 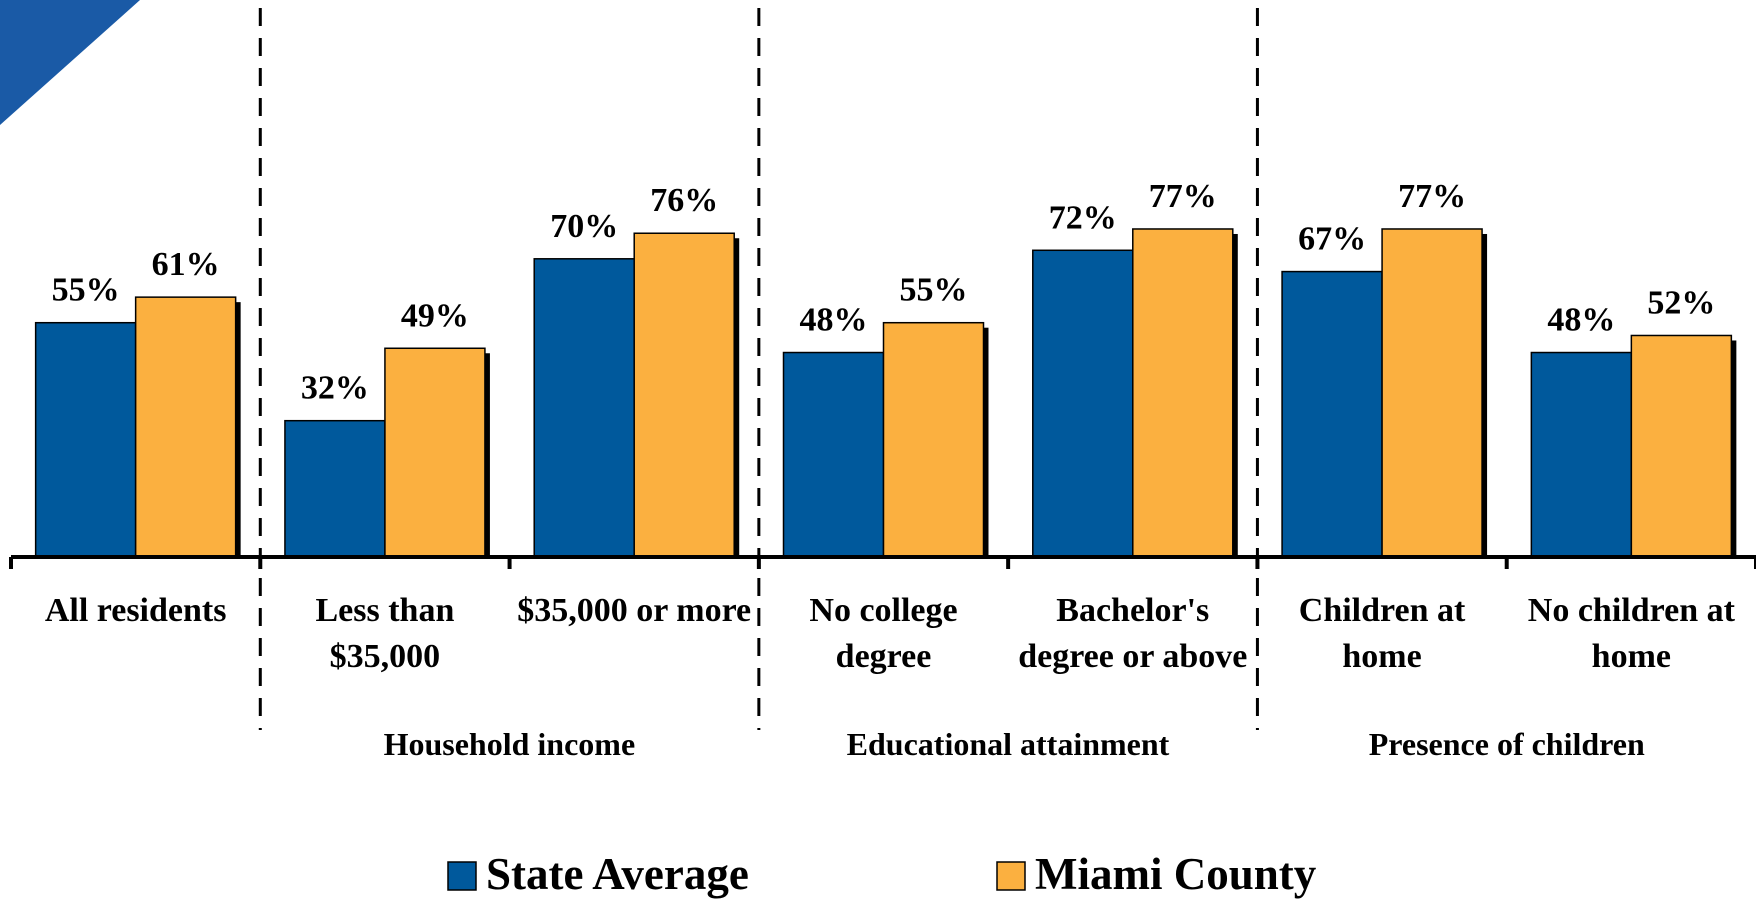 What do you see at coordinates (70, 62) in the screenshot?
I see `corner-decoration` at bounding box center [70, 62].